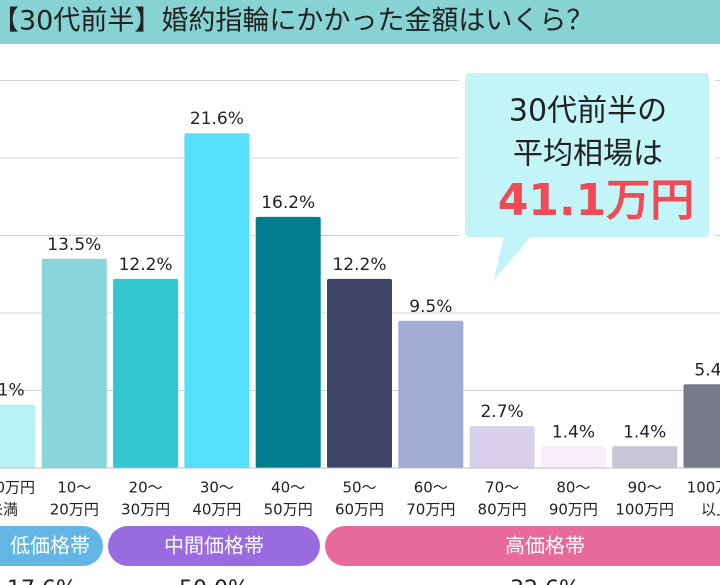 This screenshot has height=585, width=720. What do you see at coordinates (296, 21) in the screenshot?
I see `chart-title: 【30代前半】婚約指輪にかかった金額はいくら？` at bounding box center [296, 21].